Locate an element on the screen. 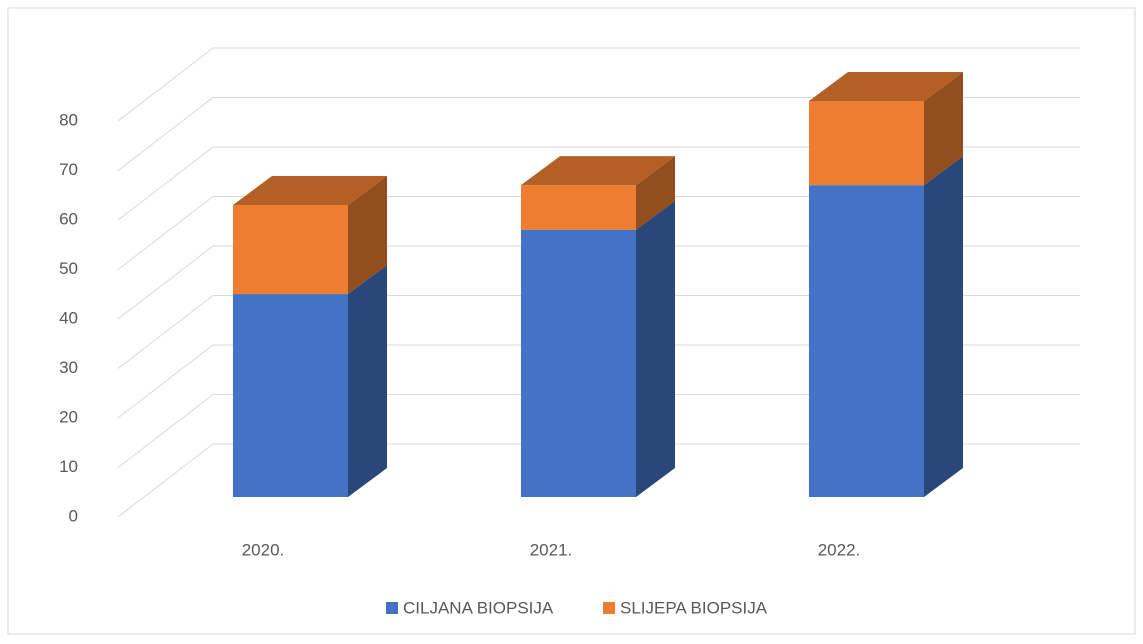 Image resolution: width=1143 pixels, height=644 pixels. y-tick-label: 40 is located at coordinates (68, 317).